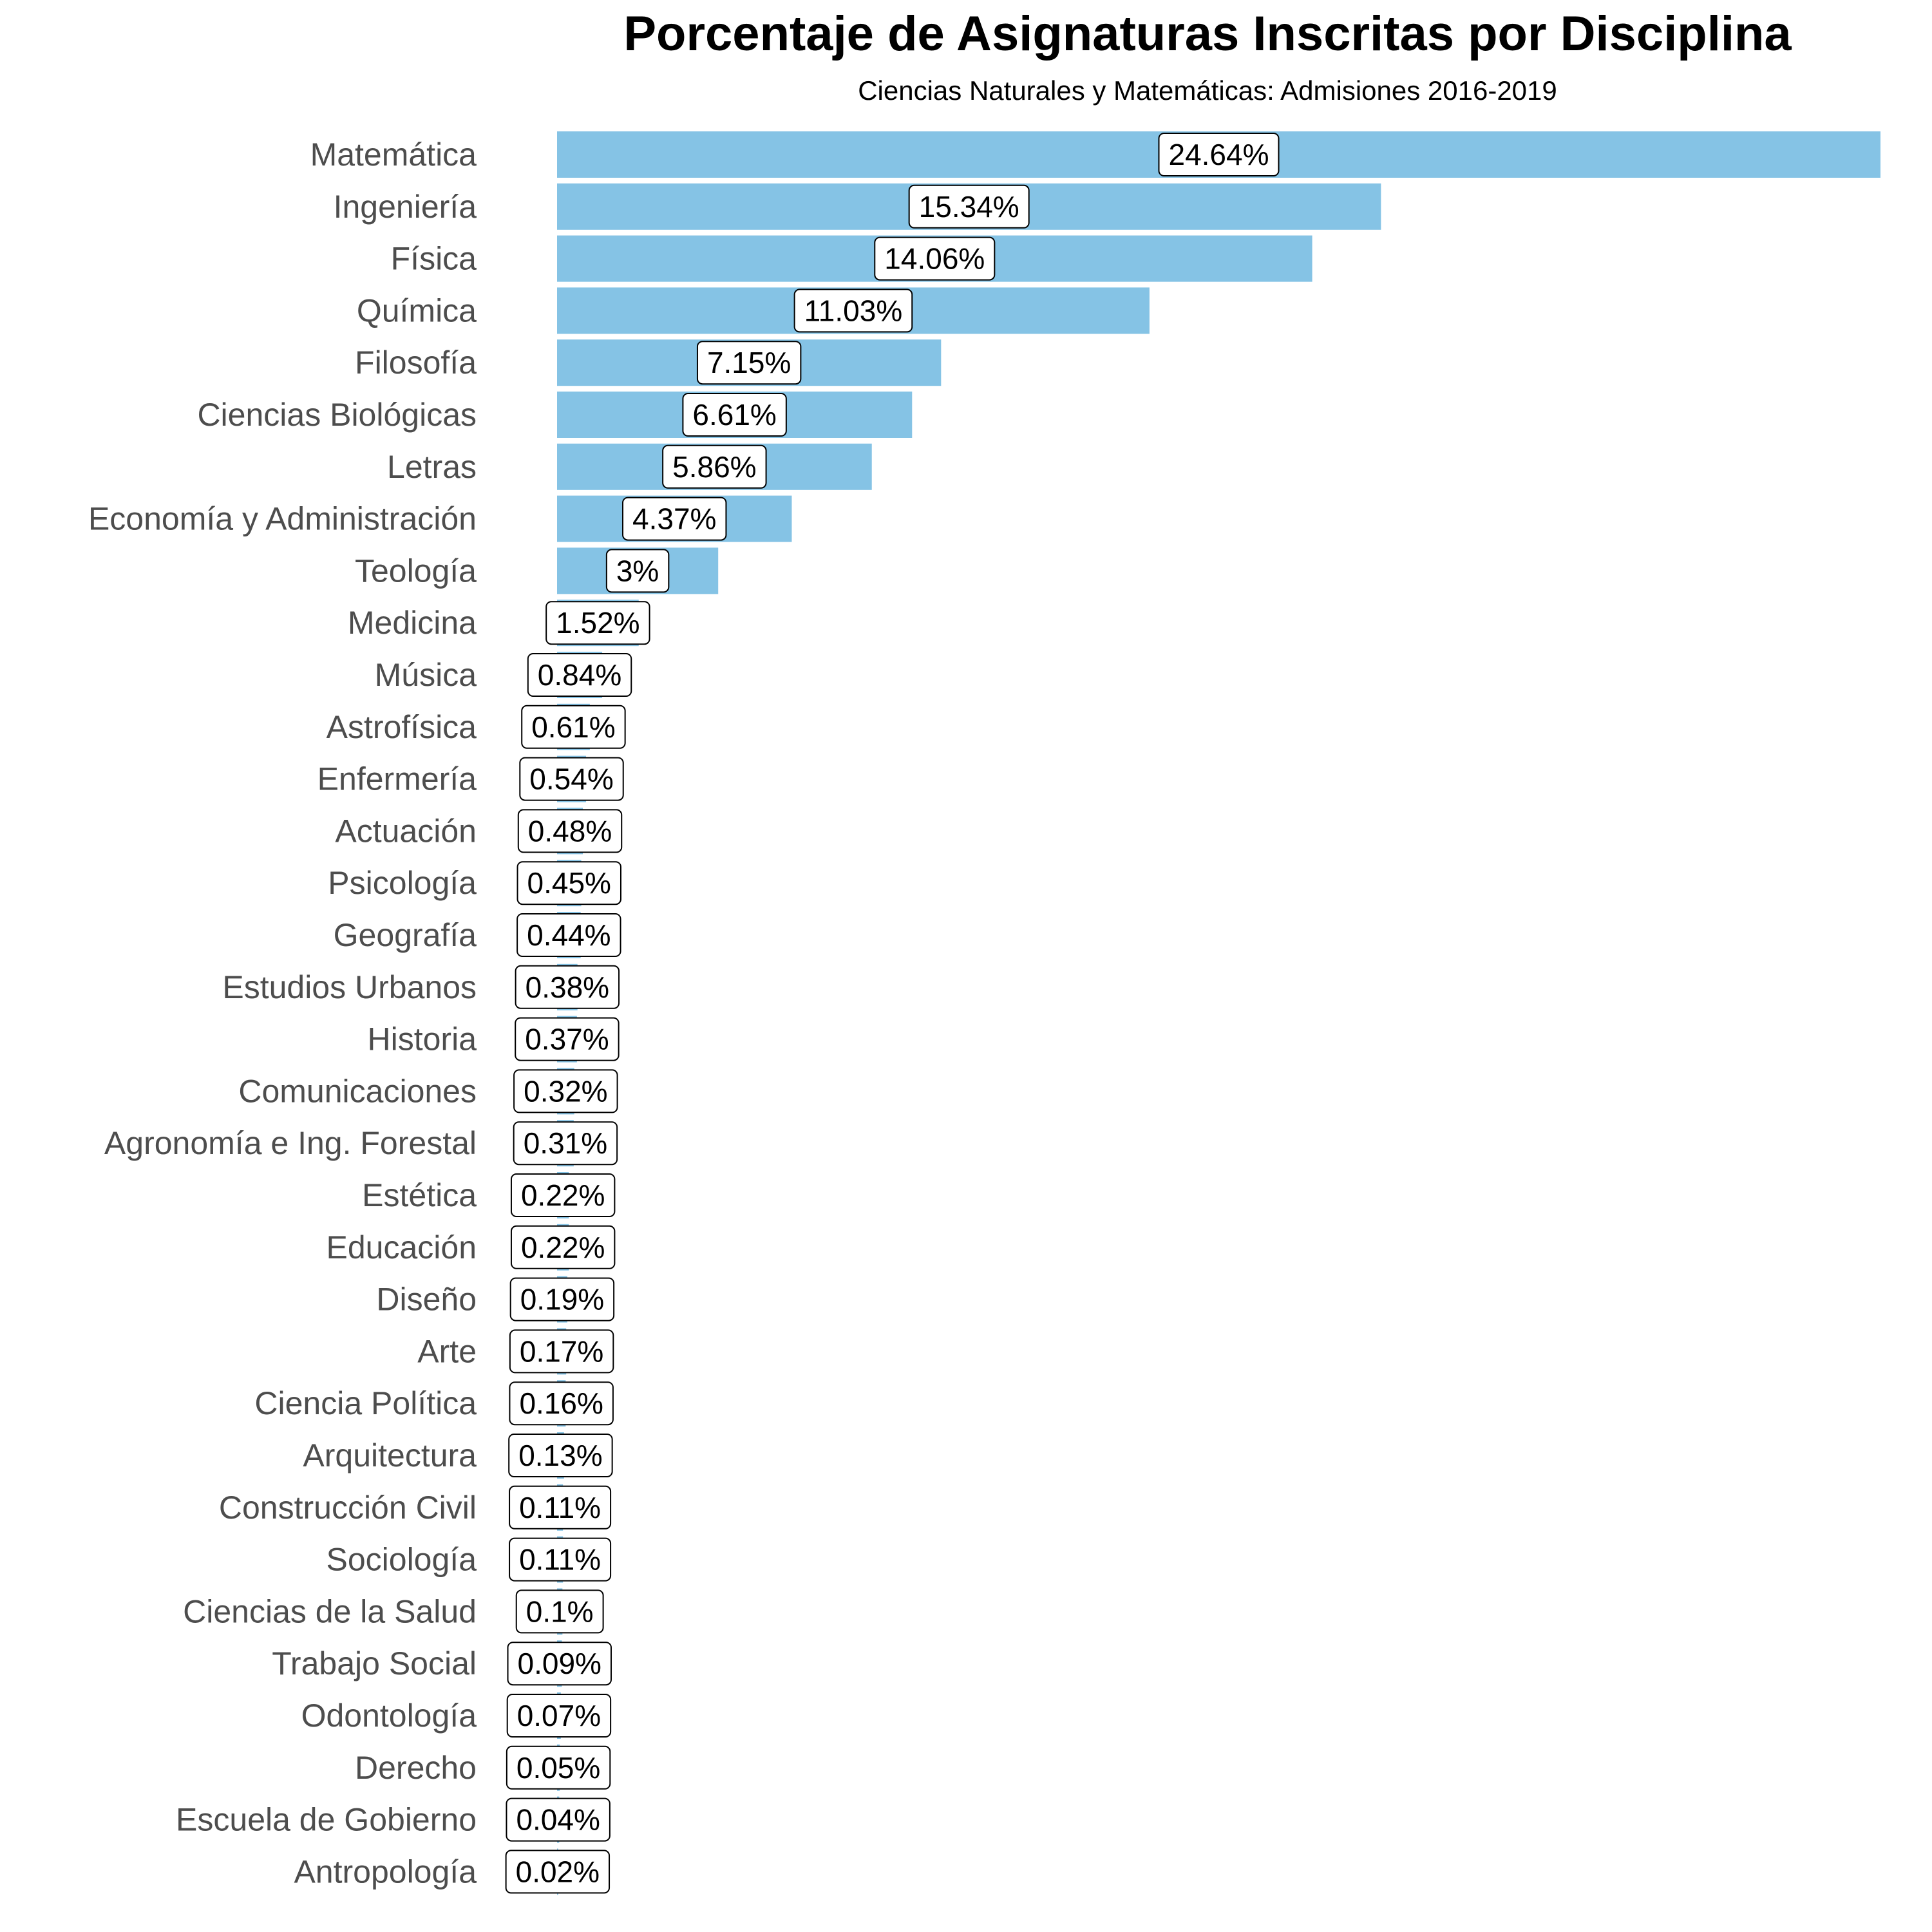 This screenshot has height=1932, width=1932. I want to click on data-label-text: 0.84%, so click(579, 675).